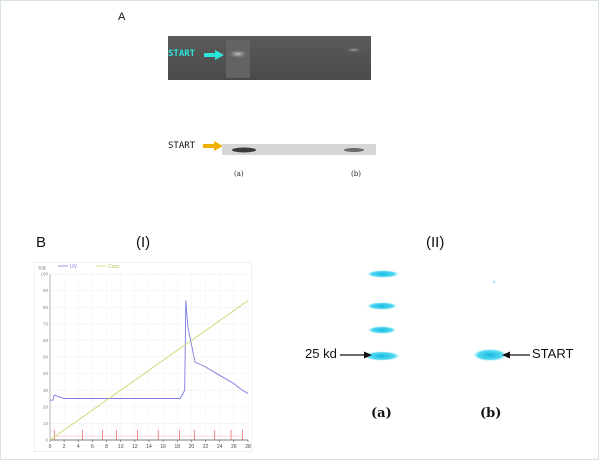 This screenshot has height=460, width=599. Describe the element at coordinates (163, 447) in the screenshot. I see `x-tick-label: 16` at that location.